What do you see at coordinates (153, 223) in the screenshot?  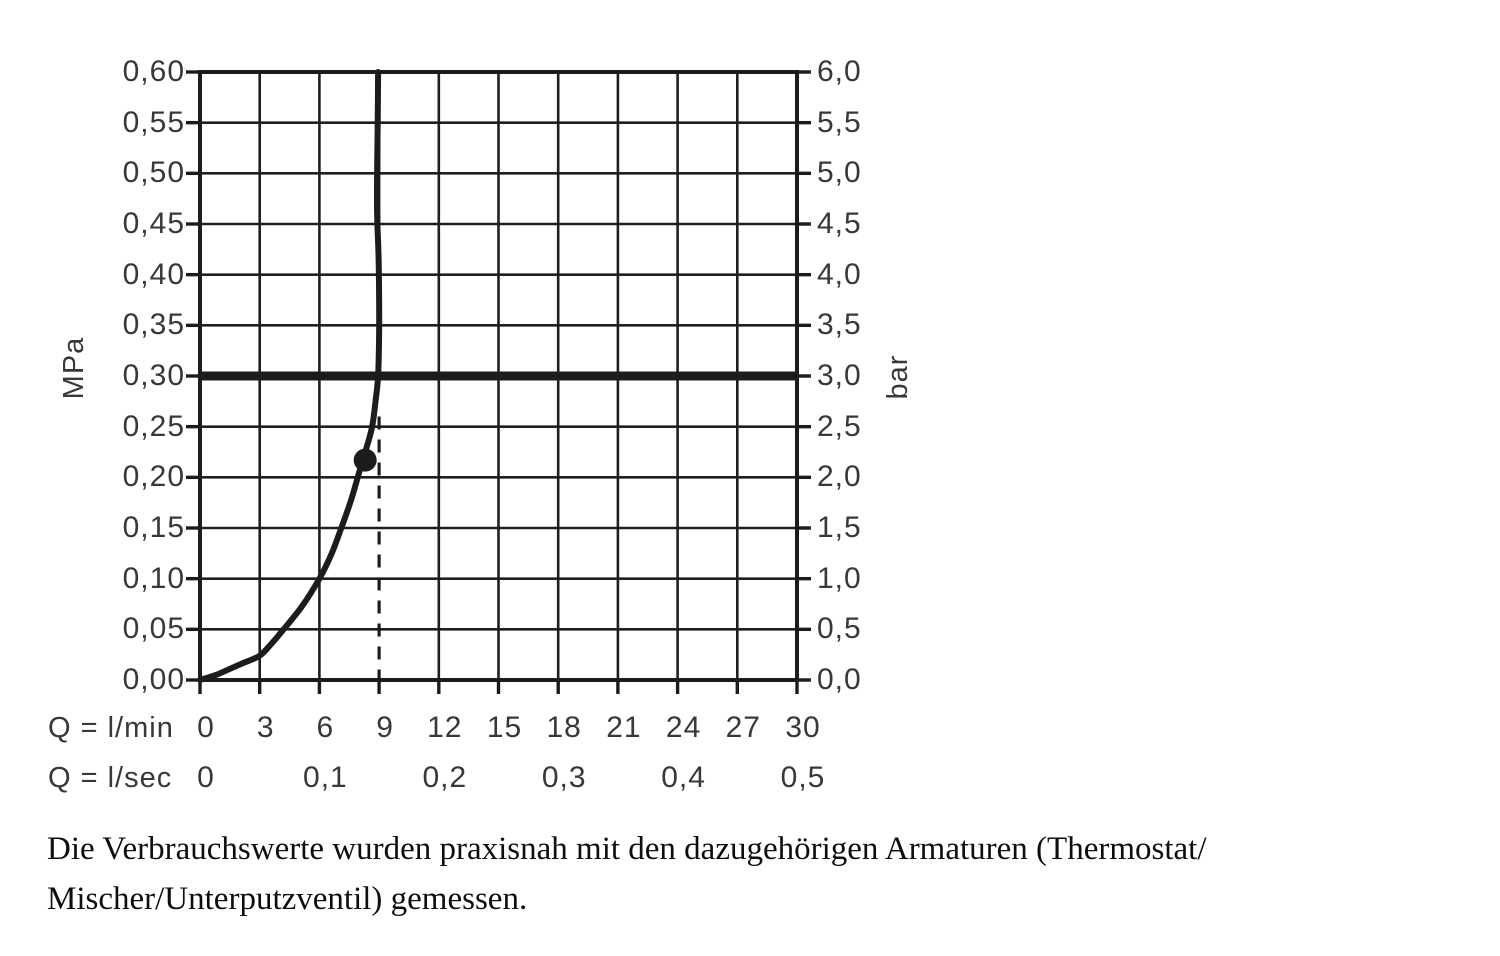 I see `y-axis-left-tick-label: 0,45` at bounding box center [153, 223].